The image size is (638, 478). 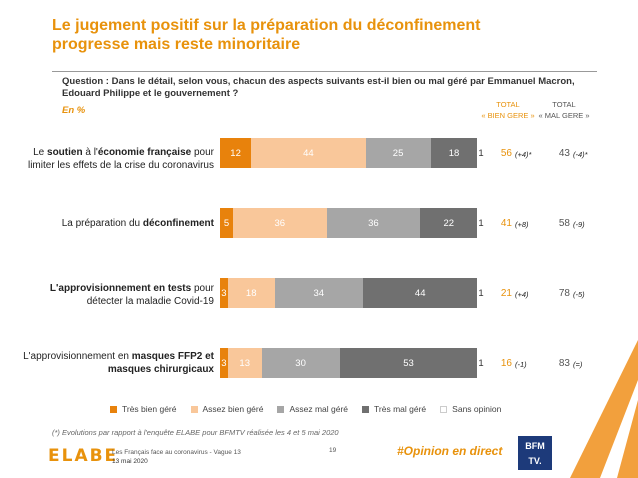 I want to click on page-number: 19, so click(x=333, y=450).